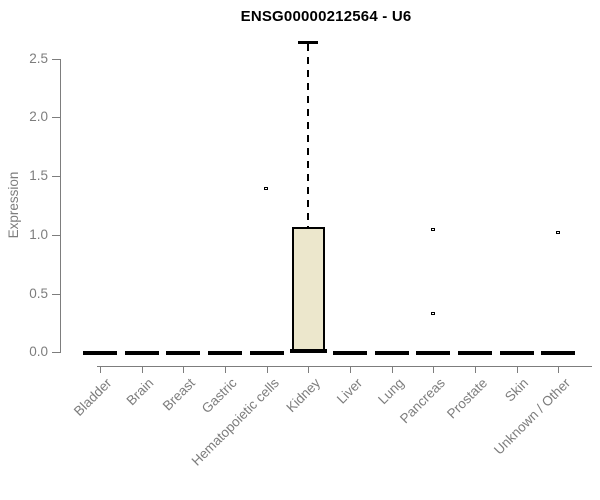  I want to click on x-category-label: Gastric, so click(219, 396).